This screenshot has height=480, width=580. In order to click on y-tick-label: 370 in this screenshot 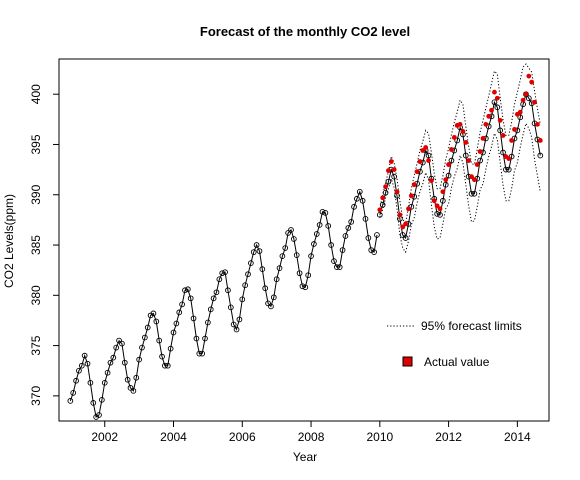, I will do `click(36, 396)`.